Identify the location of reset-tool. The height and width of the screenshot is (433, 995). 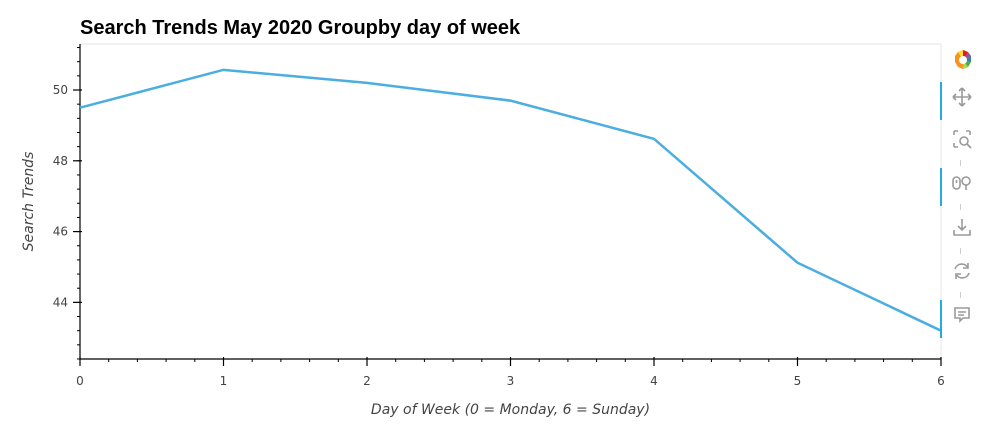
(962, 272).